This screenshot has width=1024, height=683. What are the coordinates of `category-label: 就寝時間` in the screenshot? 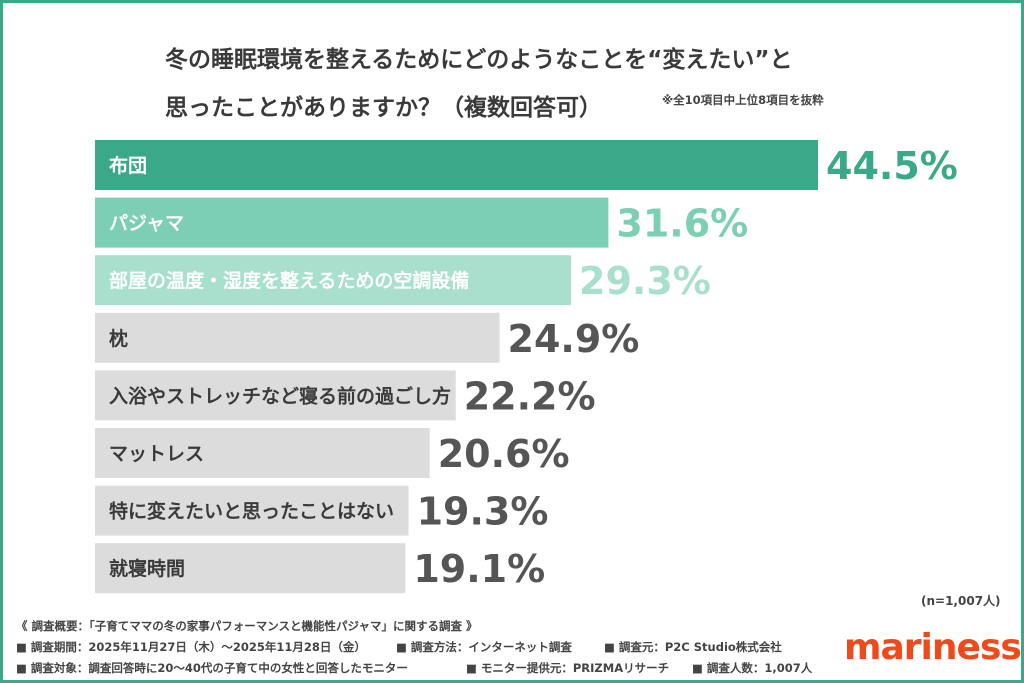 It's located at (147, 568).